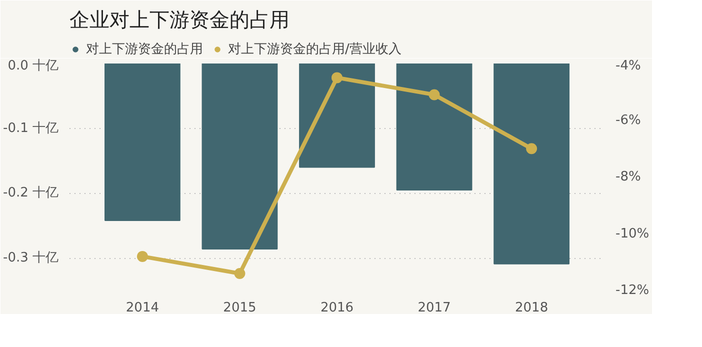  What do you see at coordinates (628, 177) in the screenshot?
I see `y2-tick-label: -8%` at bounding box center [628, 177].